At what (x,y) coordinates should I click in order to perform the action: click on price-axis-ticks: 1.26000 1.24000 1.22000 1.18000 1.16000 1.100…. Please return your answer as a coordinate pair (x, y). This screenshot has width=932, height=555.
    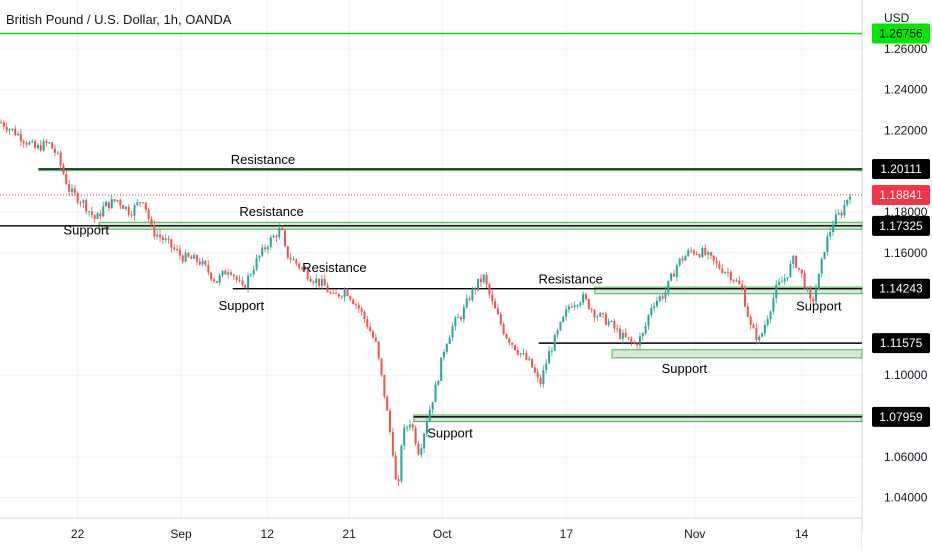
    Looking at the image, I should click on (906, 273).